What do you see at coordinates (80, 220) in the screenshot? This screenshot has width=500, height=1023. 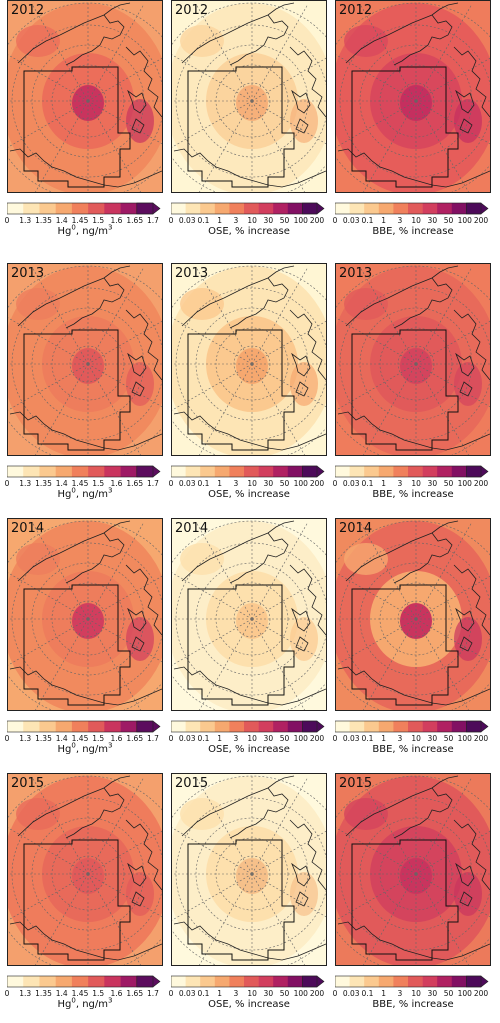 I see `tick-label: 1.45` at bounding box center [80, 220].